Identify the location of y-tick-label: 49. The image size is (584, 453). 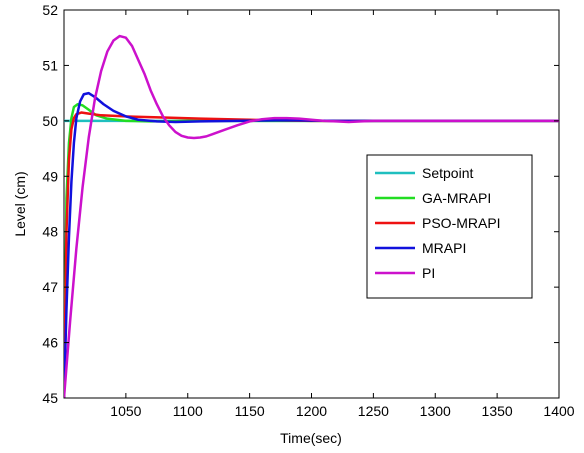
(50, 176).